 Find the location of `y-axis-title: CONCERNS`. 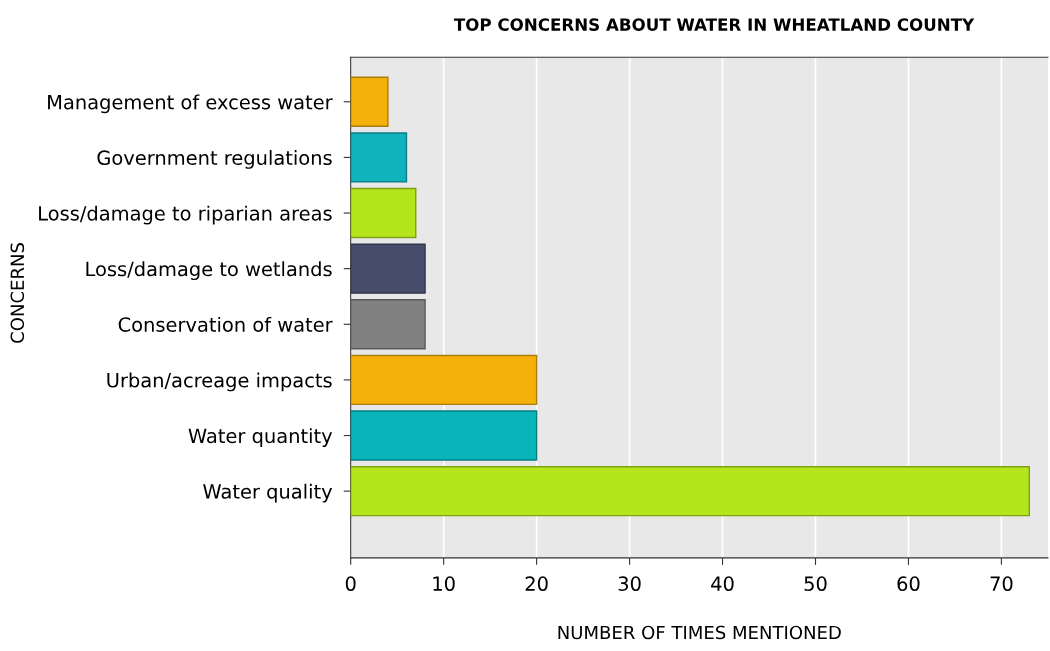

y-axis-title: CONCERNS is located at coordinates (17, 293).